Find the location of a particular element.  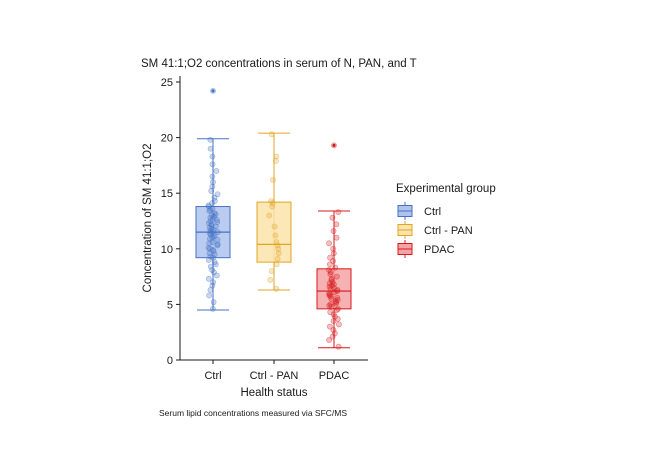

x-tick-label: PDAC is located at coordinates (334, 376).